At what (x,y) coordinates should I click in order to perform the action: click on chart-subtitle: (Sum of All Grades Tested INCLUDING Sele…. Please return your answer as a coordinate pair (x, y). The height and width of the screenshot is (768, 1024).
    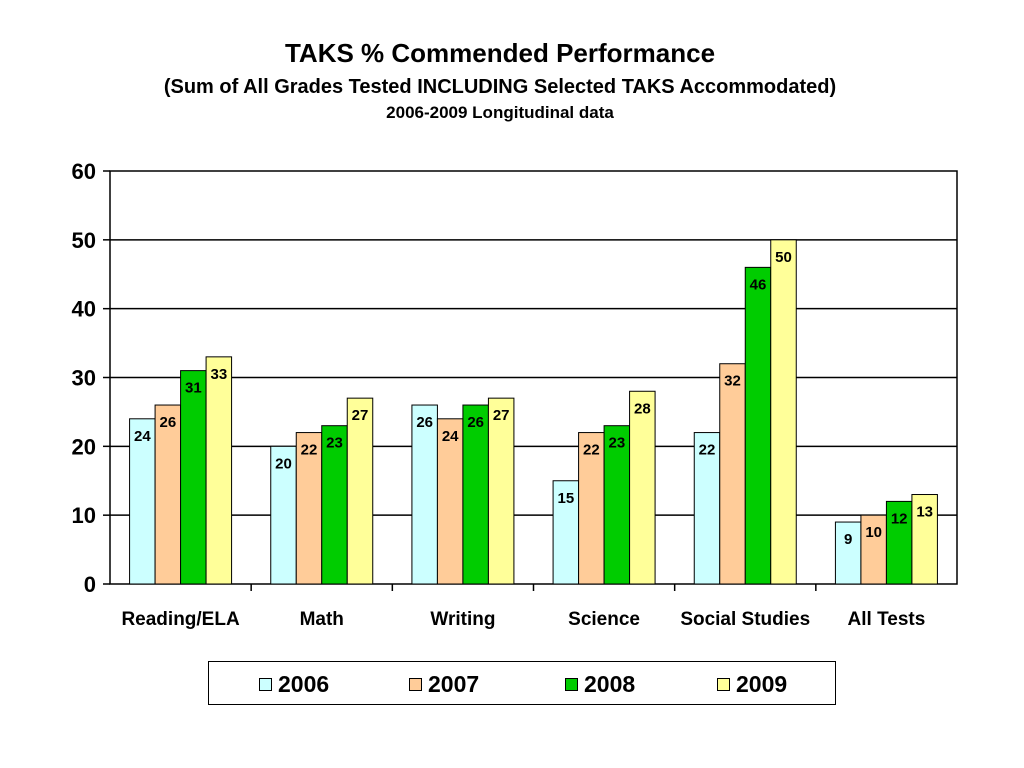
    Looking at the image, I should click on (500, 87).